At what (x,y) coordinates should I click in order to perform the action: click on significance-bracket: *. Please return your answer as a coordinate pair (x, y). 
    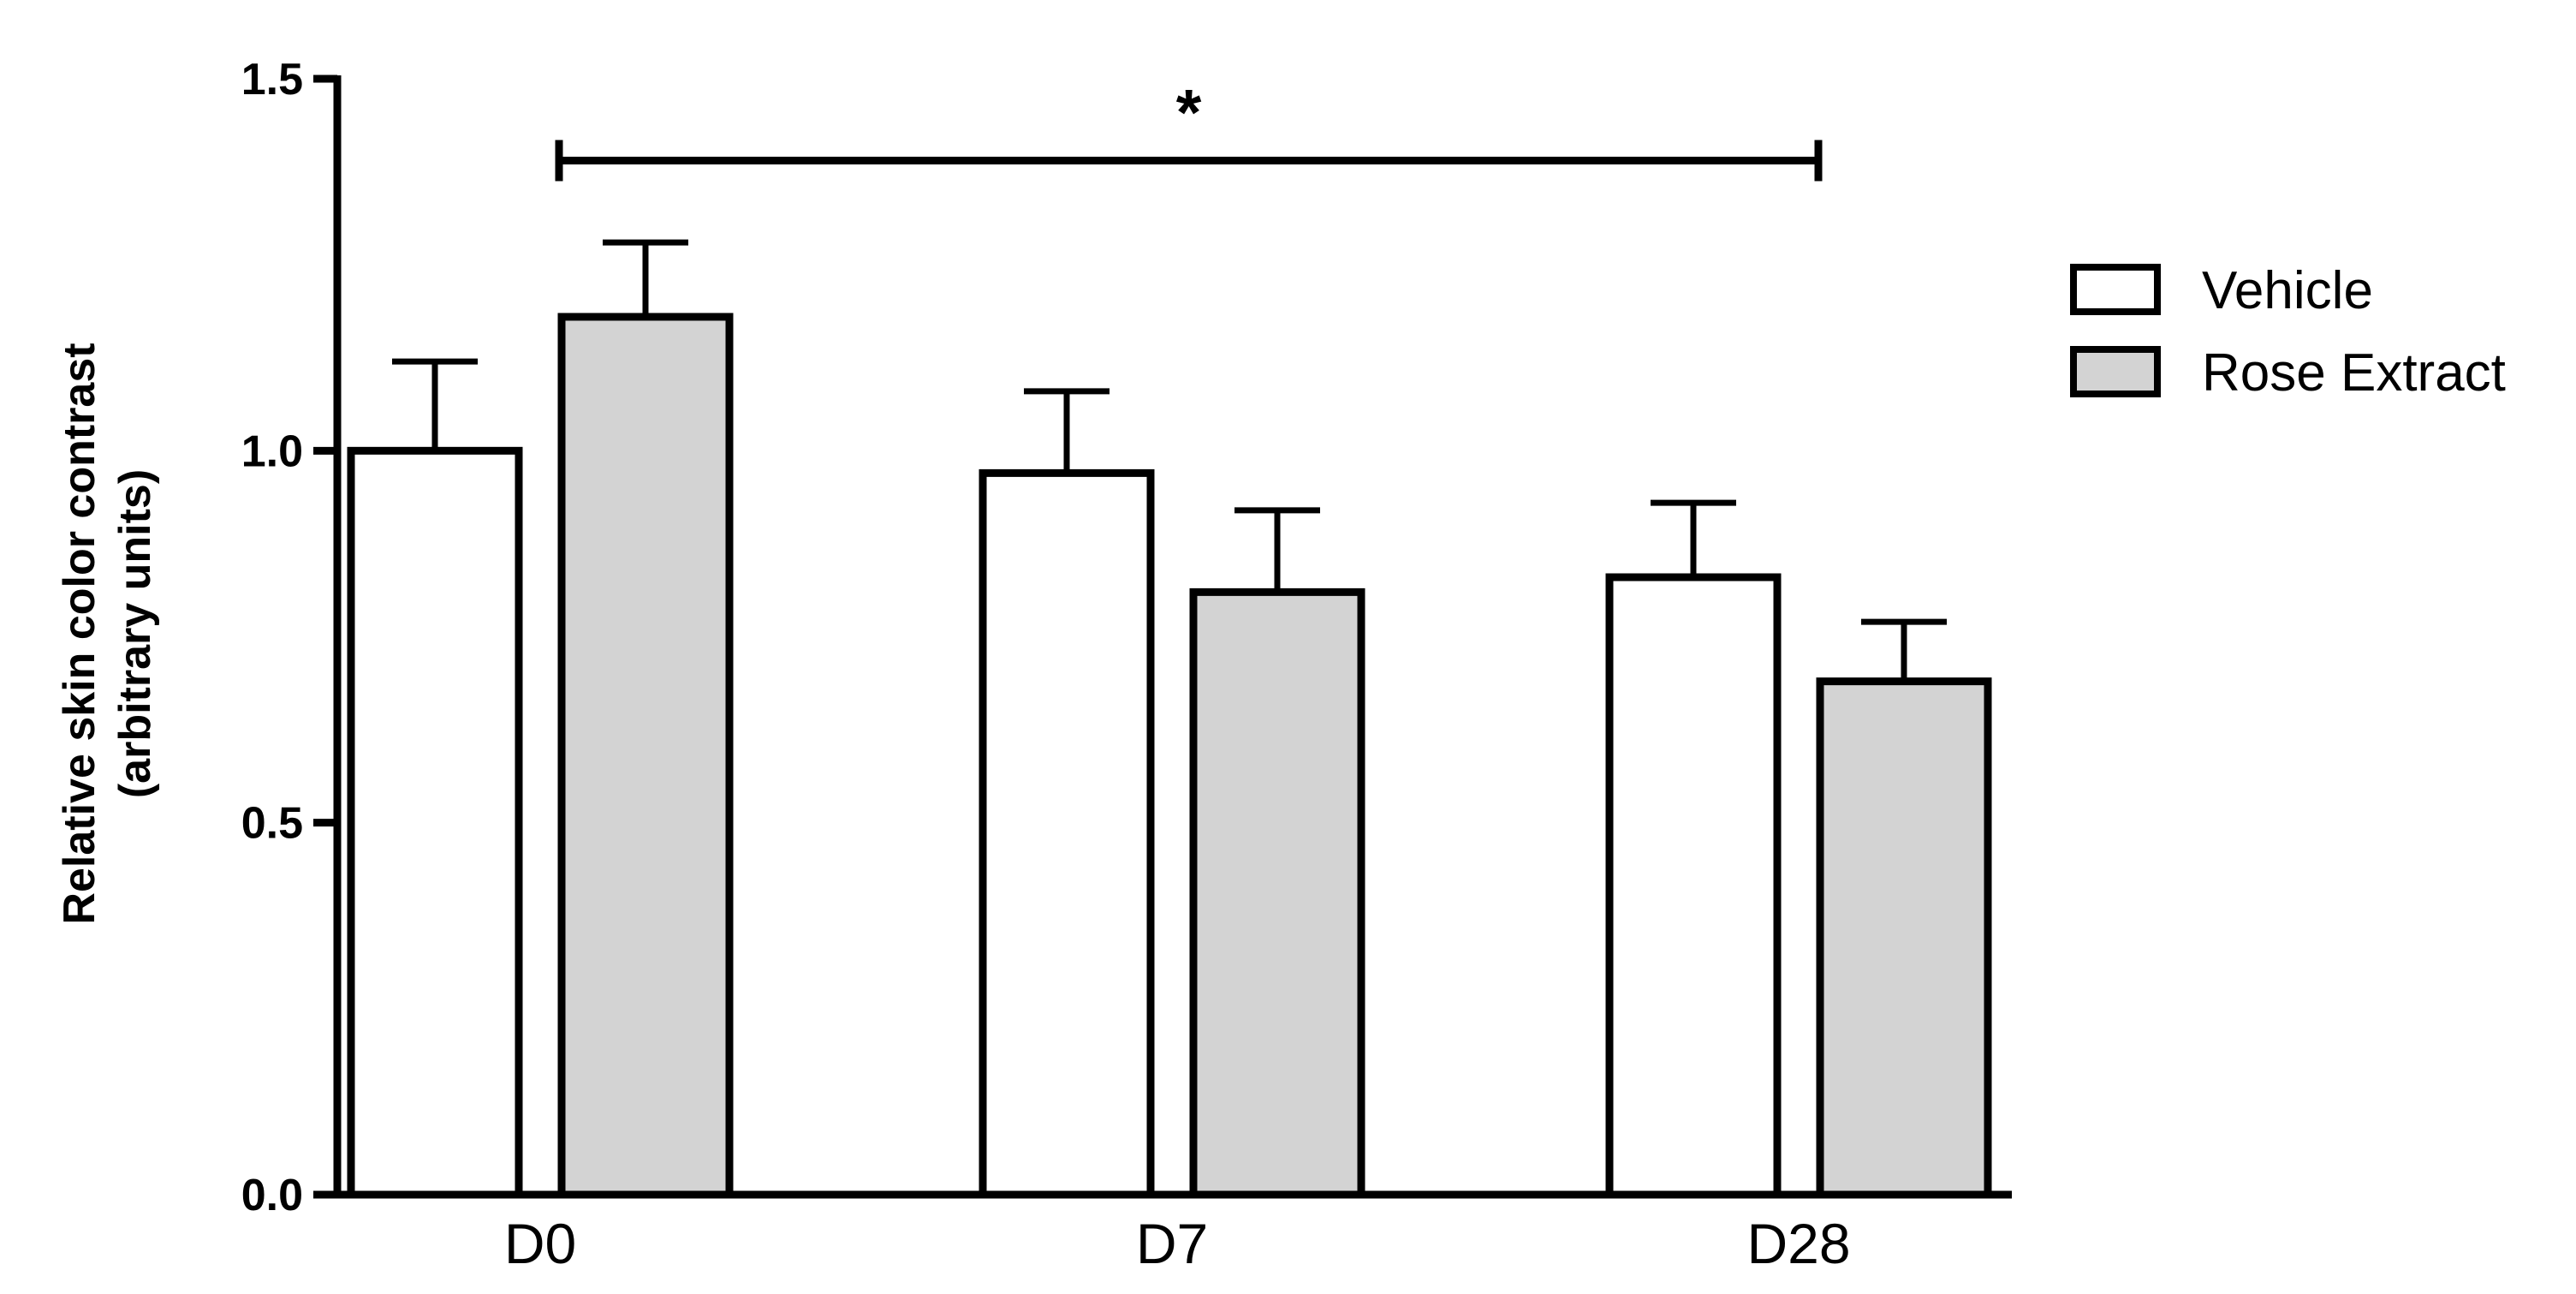
    Looking at the image, I should click on (1189, 129).